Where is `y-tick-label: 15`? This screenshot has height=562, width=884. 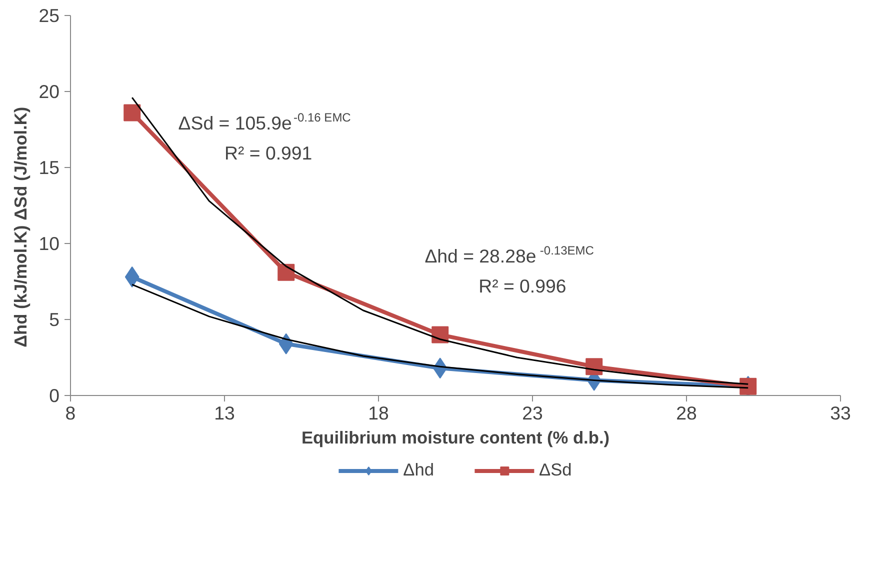 y-tick-label: 15 is located at coordinates (49, 167).